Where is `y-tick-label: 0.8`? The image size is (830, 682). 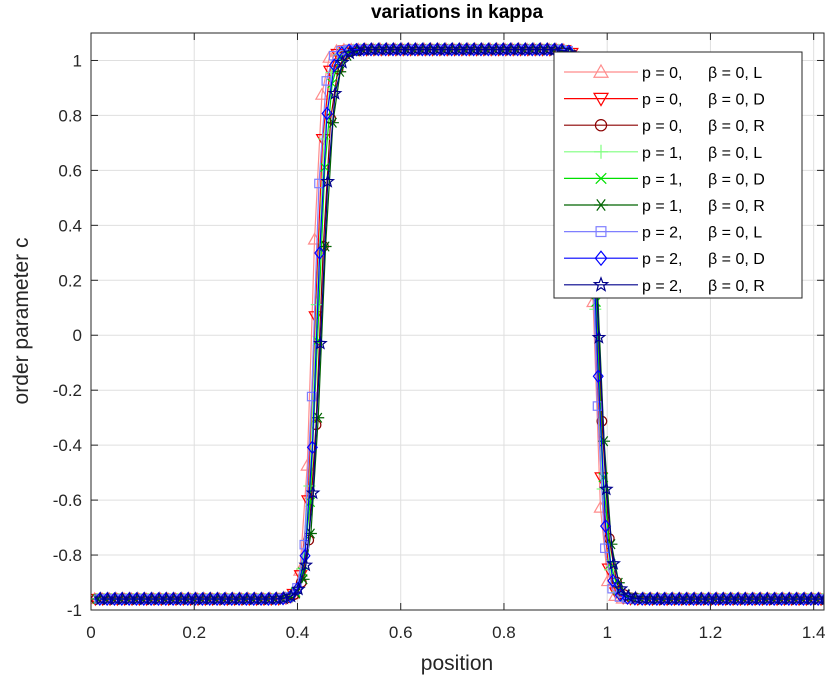 y-tick-label: 0.8 is located at coordinates (70, 115).